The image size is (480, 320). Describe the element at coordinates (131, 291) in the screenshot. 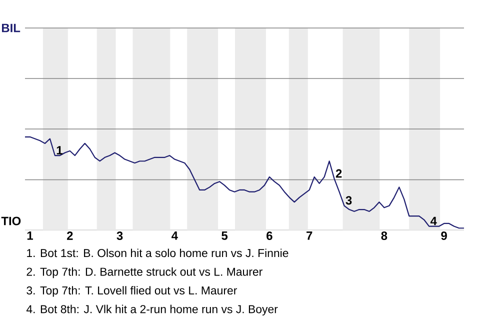

I see `text: 3. Top 7th: T. Lovell flied out vs L. Maurer` at that location.